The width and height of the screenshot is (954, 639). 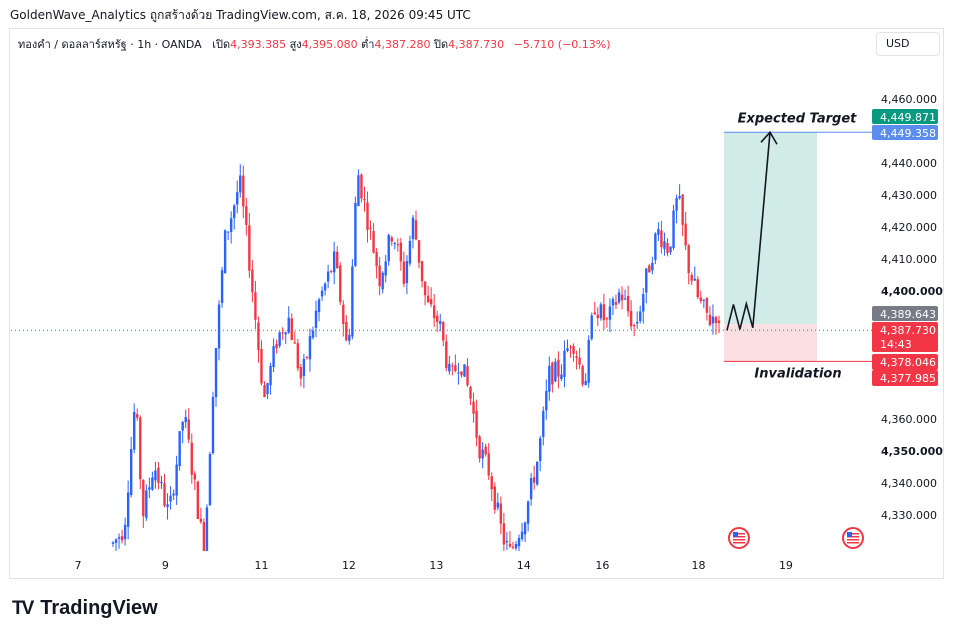 What do you see at coordinates (699, 565) in the screenshot?
I see `x-tick-label: 18` at bounding box center [699, 565].